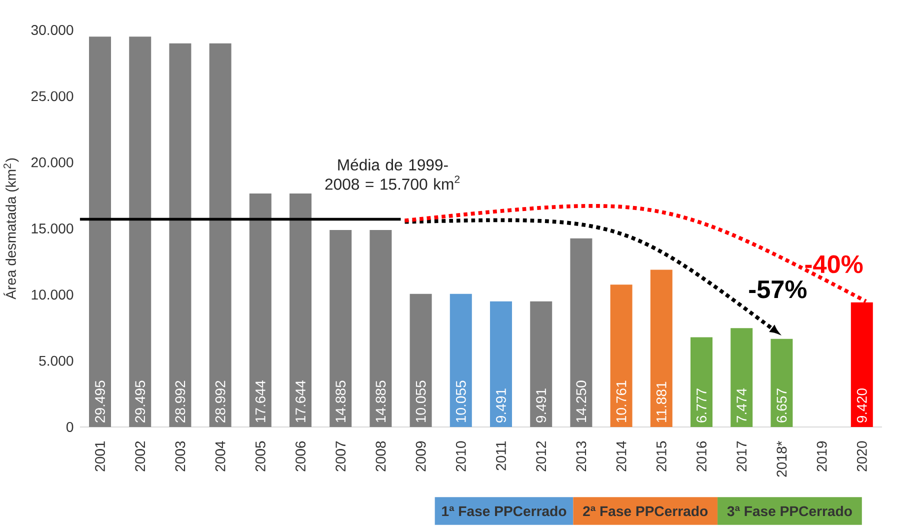 This screenshot has width=902, height=527. What do you see at coordinates (180, 456) in the screenshot?
I see `x-tick-label: 2003` at bounding box center [180, 456].